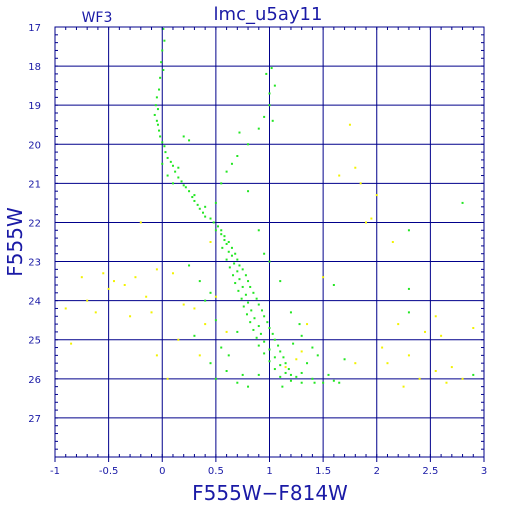 The image size is (512, 512). I want to click on chart-title: lmc_u5ay11, so click(268, 14).